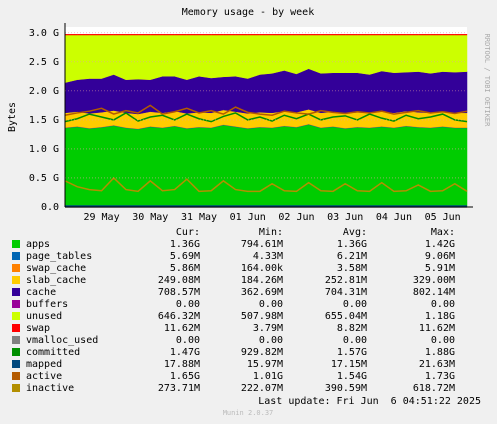  I want to click on y-axis-label: Bytes, so click(12, 117).